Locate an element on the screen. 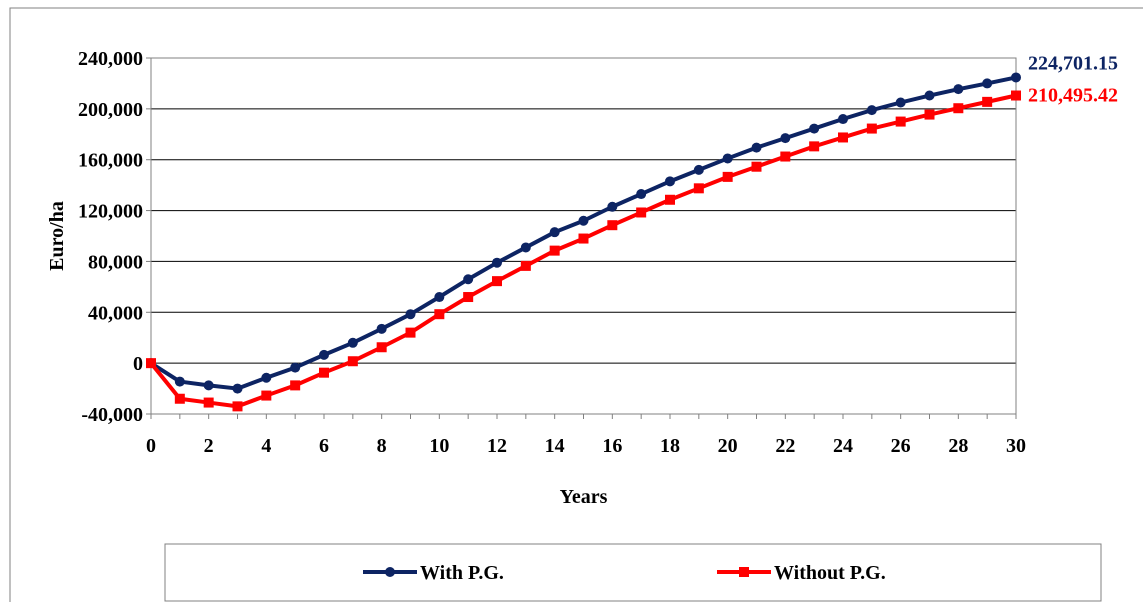  y-tick-label: 160,000 is located at coordinates (110, 161).